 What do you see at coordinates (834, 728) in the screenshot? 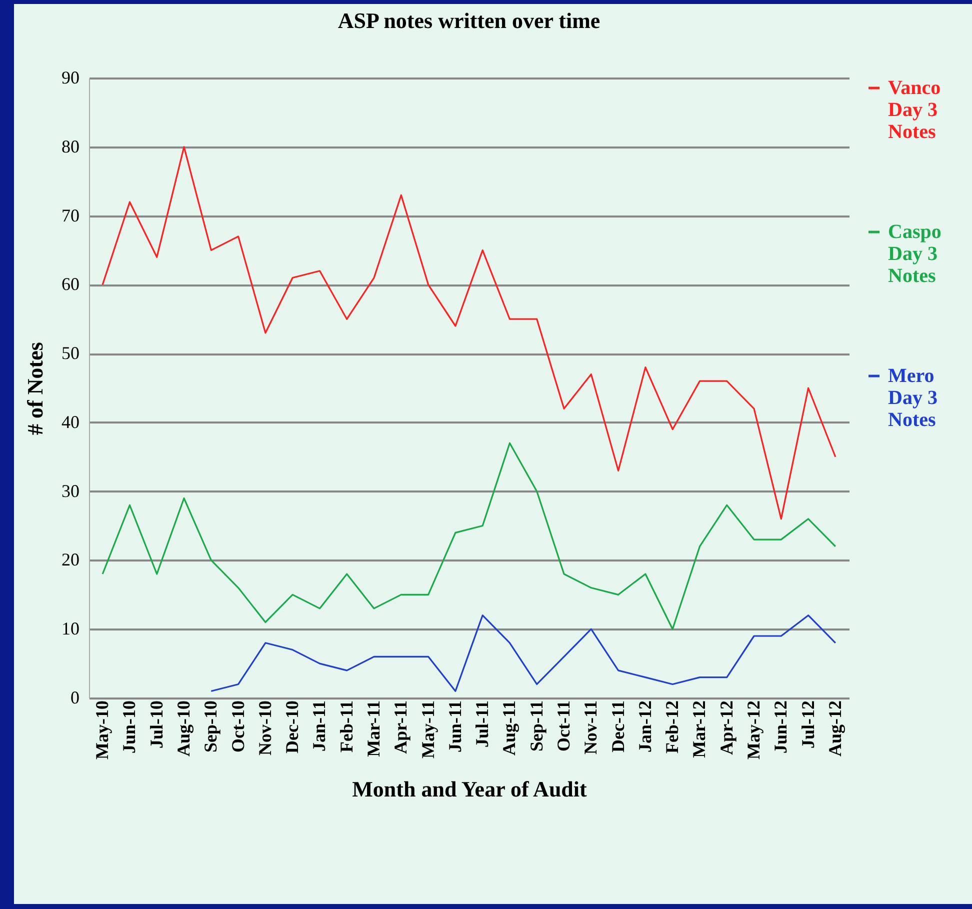
I see `x-tick-label: Aug-12` at bounding box center [834, 728].